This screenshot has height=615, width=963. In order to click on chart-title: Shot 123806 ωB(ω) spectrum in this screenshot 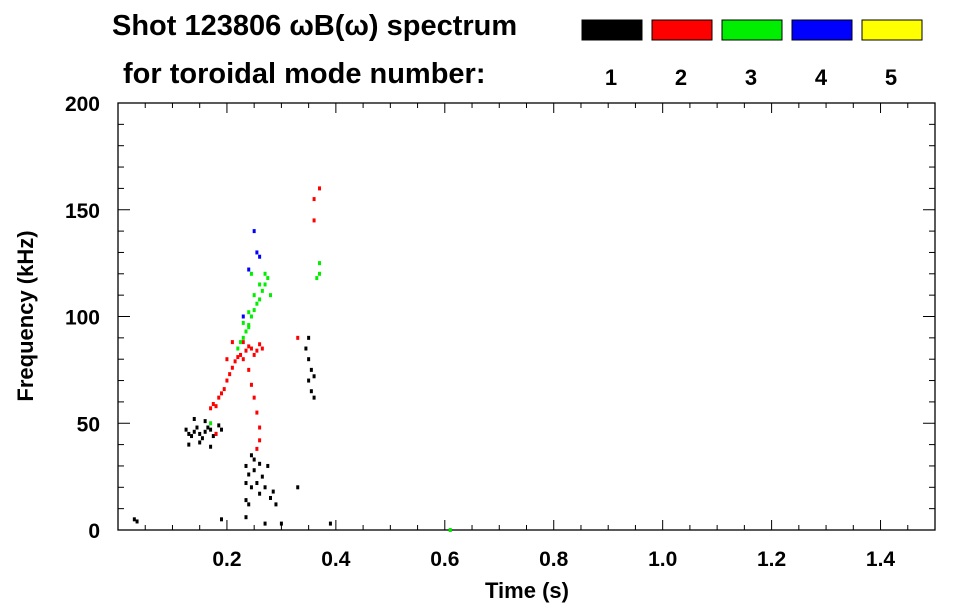, I will do `click(314, 26)`.